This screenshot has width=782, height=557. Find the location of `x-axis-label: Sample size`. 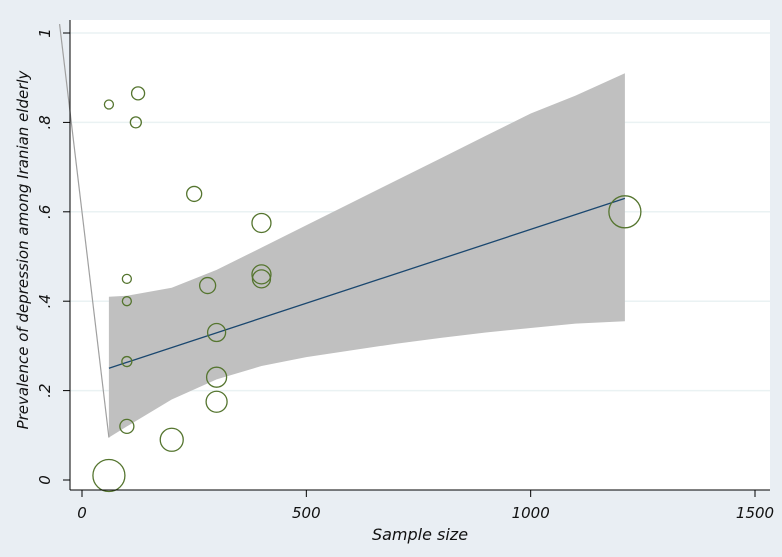

x-axis-label: Sample size is located at coordinates (420, 534).